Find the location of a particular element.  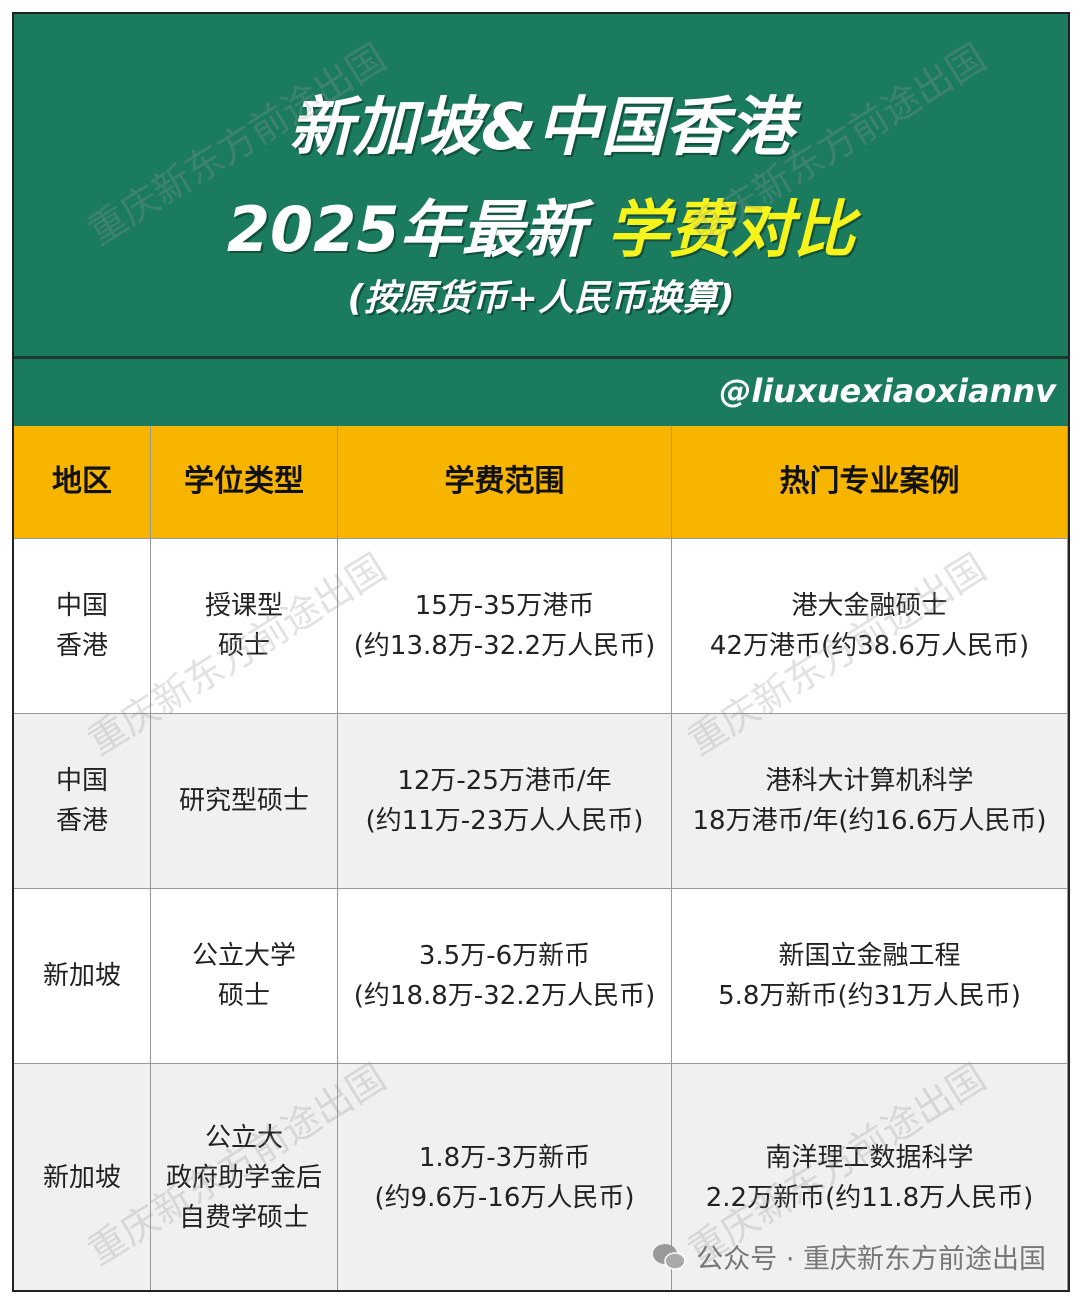

title-highlight: 学费对比 is located at coordinates (731, 229).